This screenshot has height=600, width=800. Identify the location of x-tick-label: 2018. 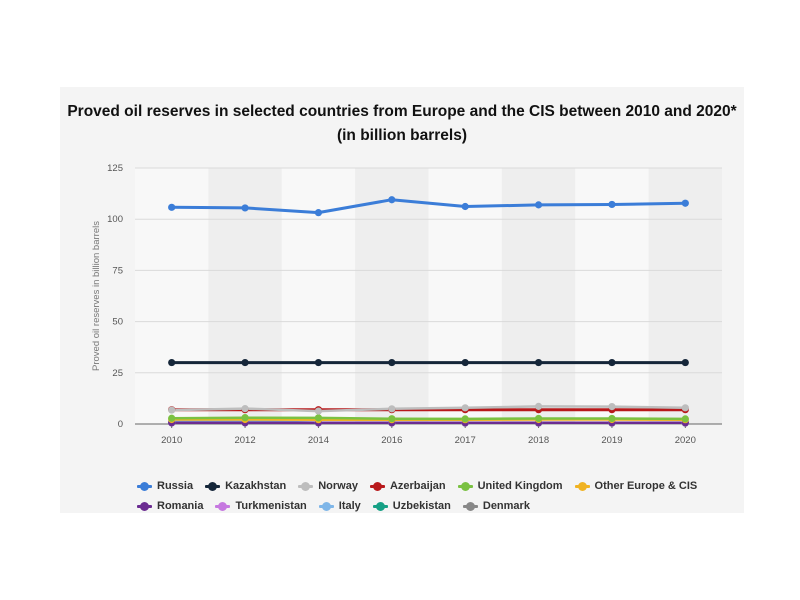
(538, 440).